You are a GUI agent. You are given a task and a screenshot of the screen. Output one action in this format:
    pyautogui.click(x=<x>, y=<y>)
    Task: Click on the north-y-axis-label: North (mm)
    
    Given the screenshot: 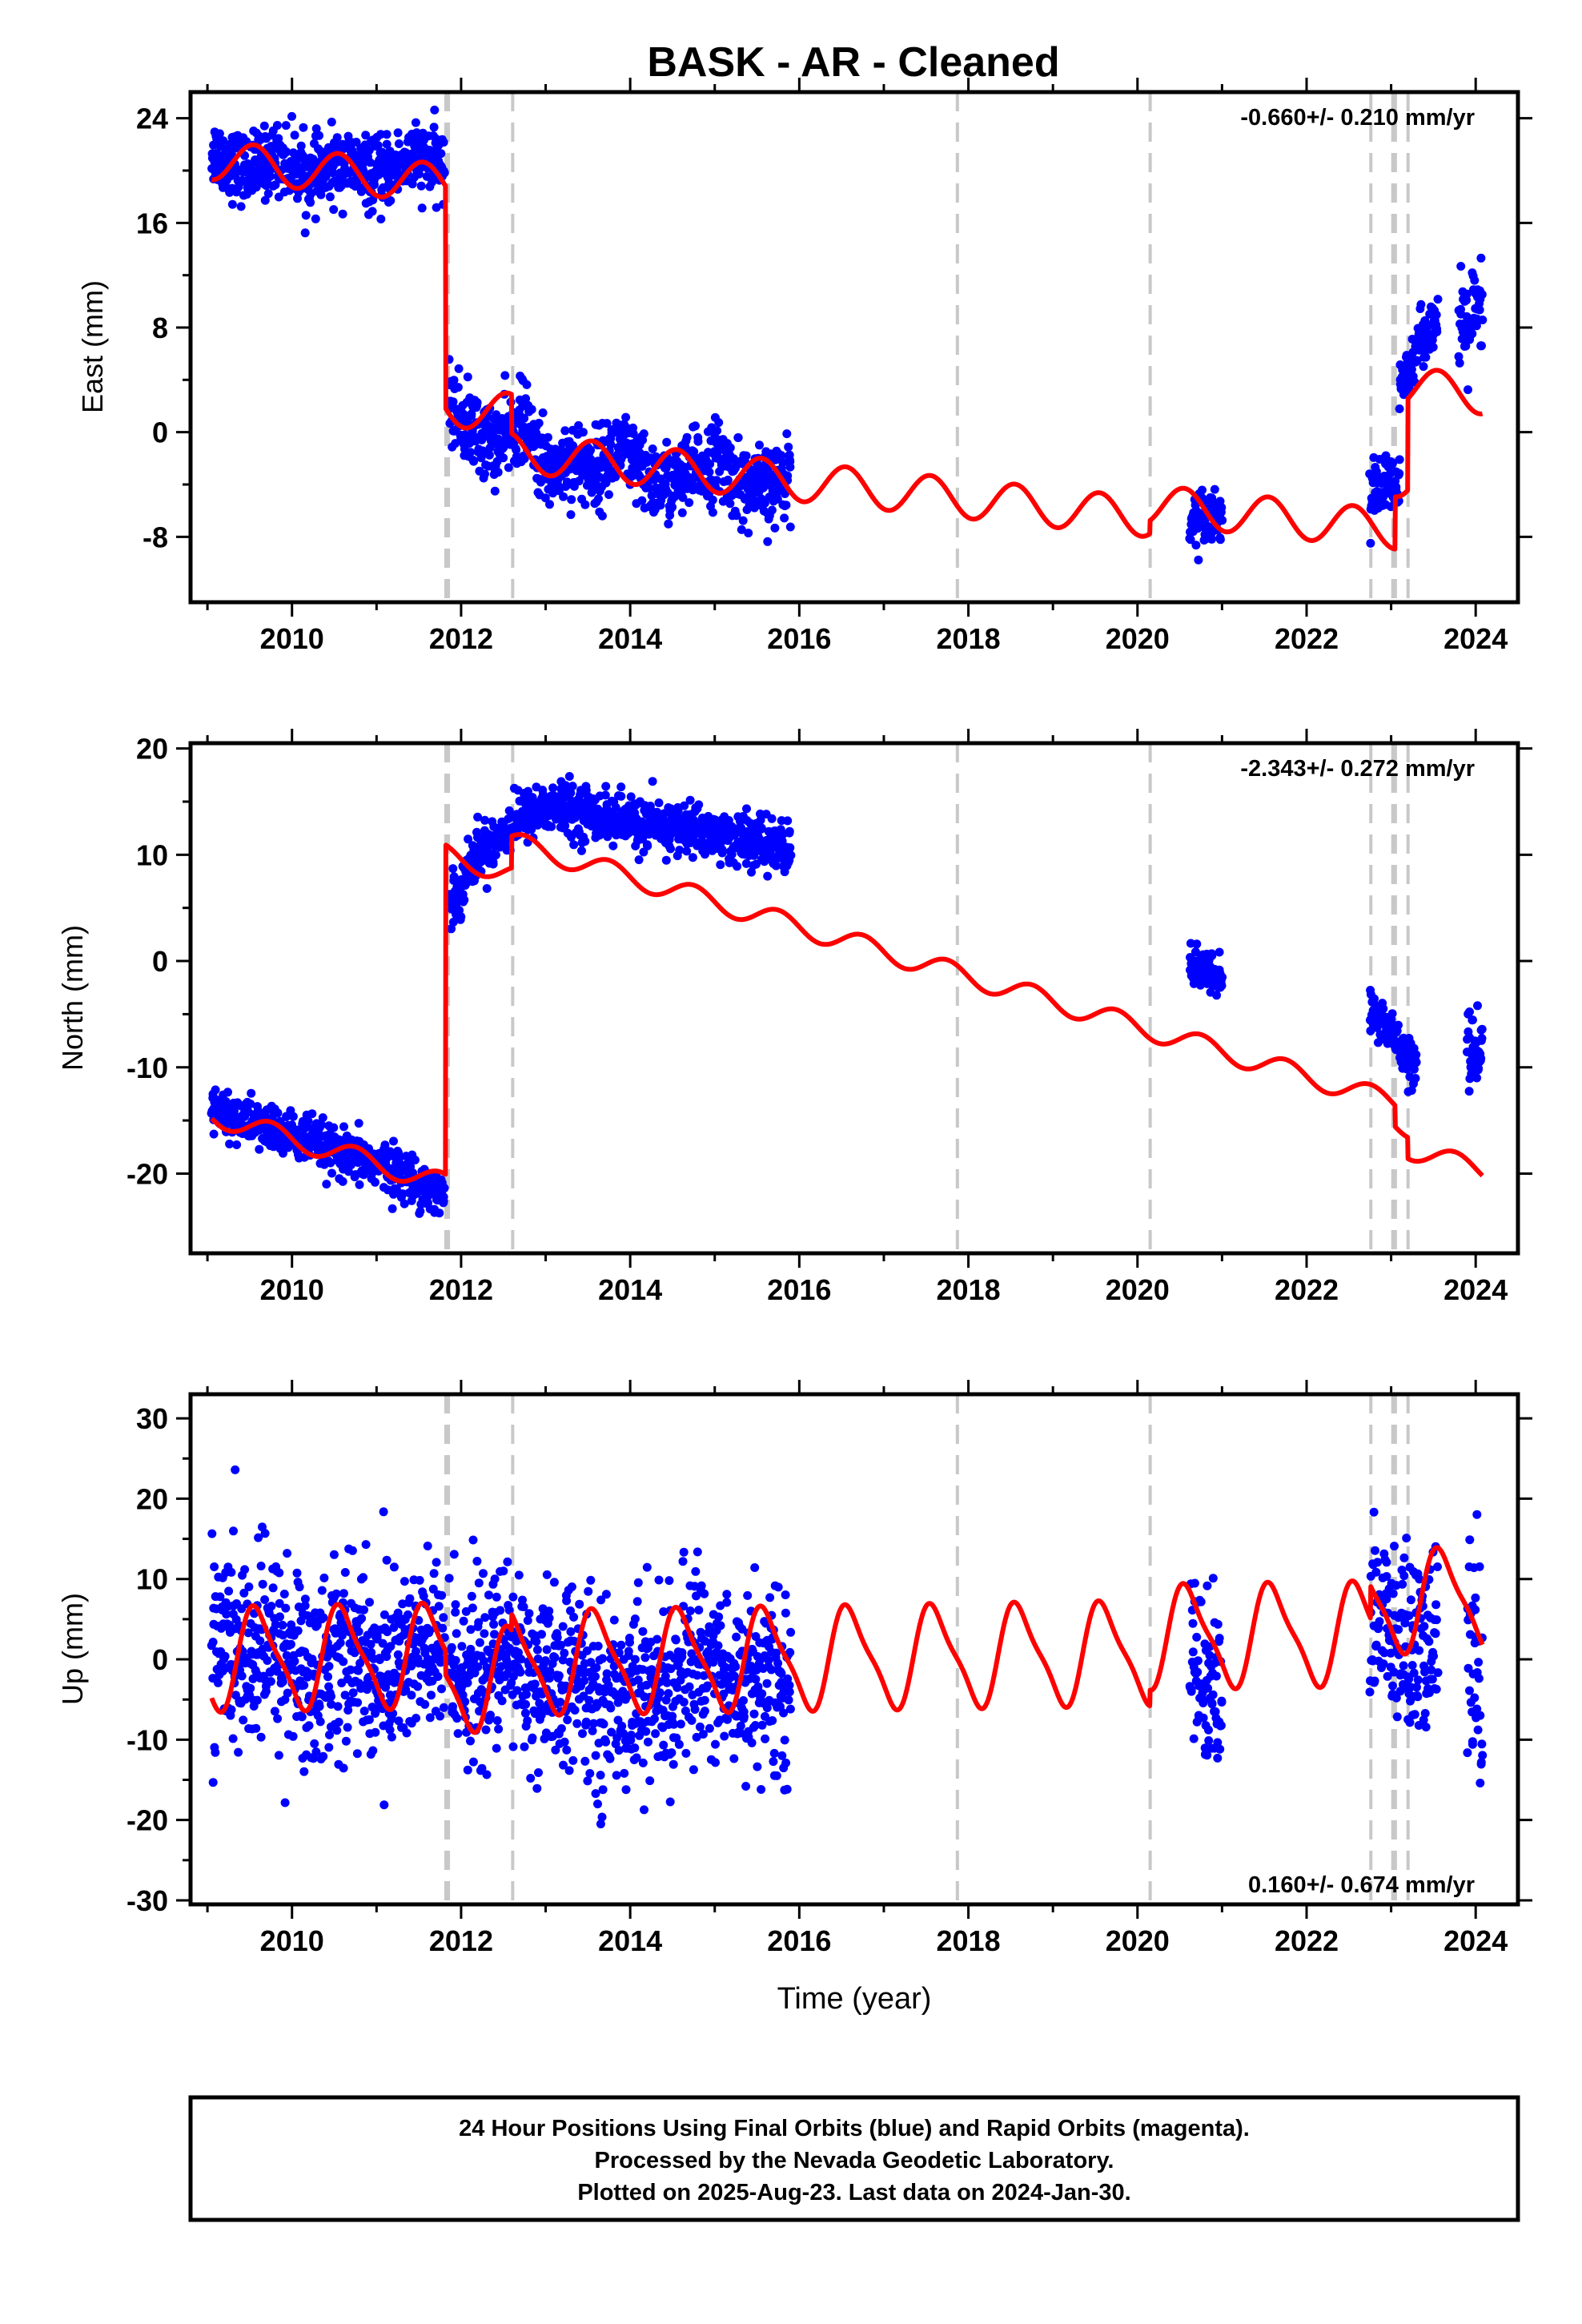 What is the action you would take?
    pyautogui.click(x=72, y=998)
    